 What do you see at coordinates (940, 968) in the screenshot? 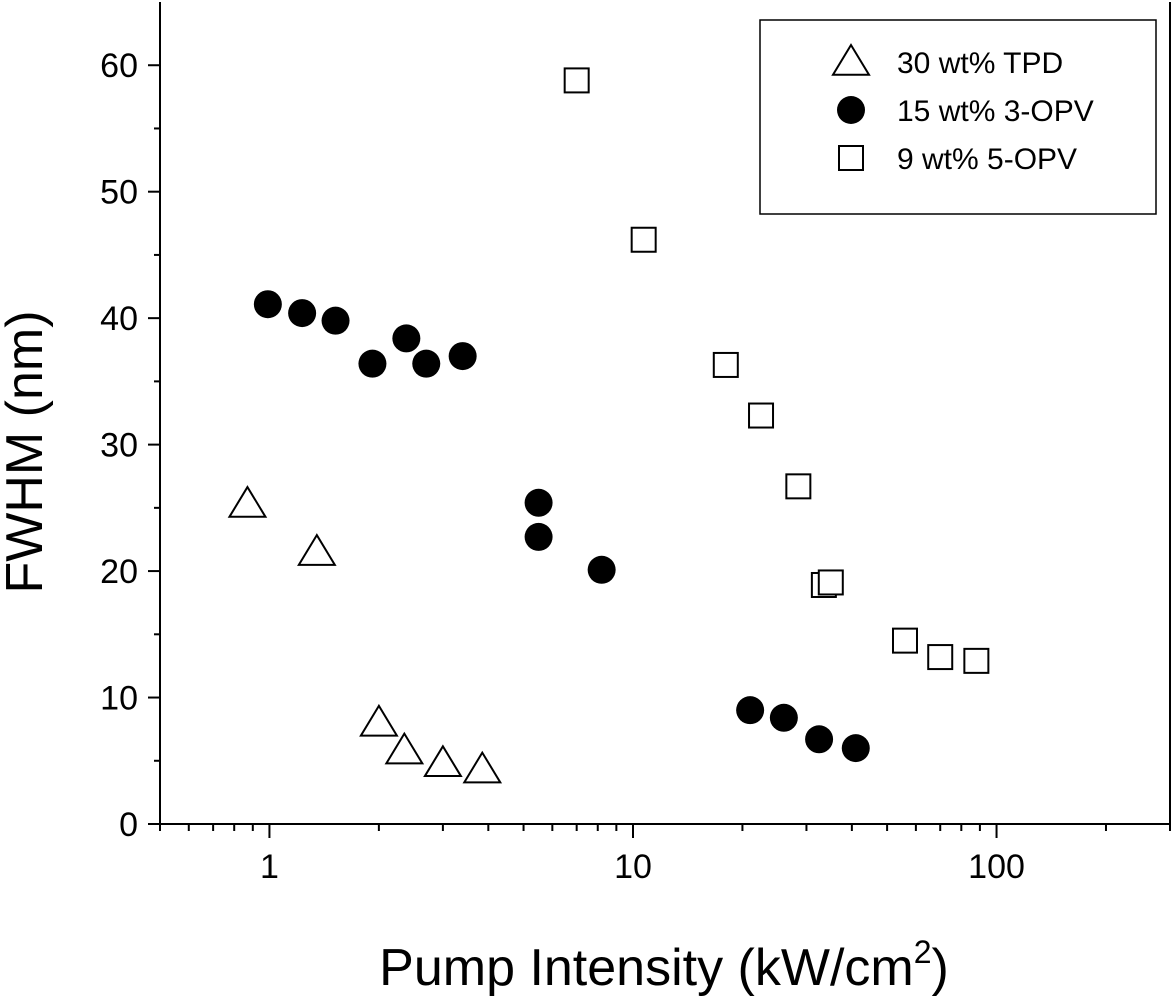
I see `x-axis-title-end: )` at bounding box center [940, 968].